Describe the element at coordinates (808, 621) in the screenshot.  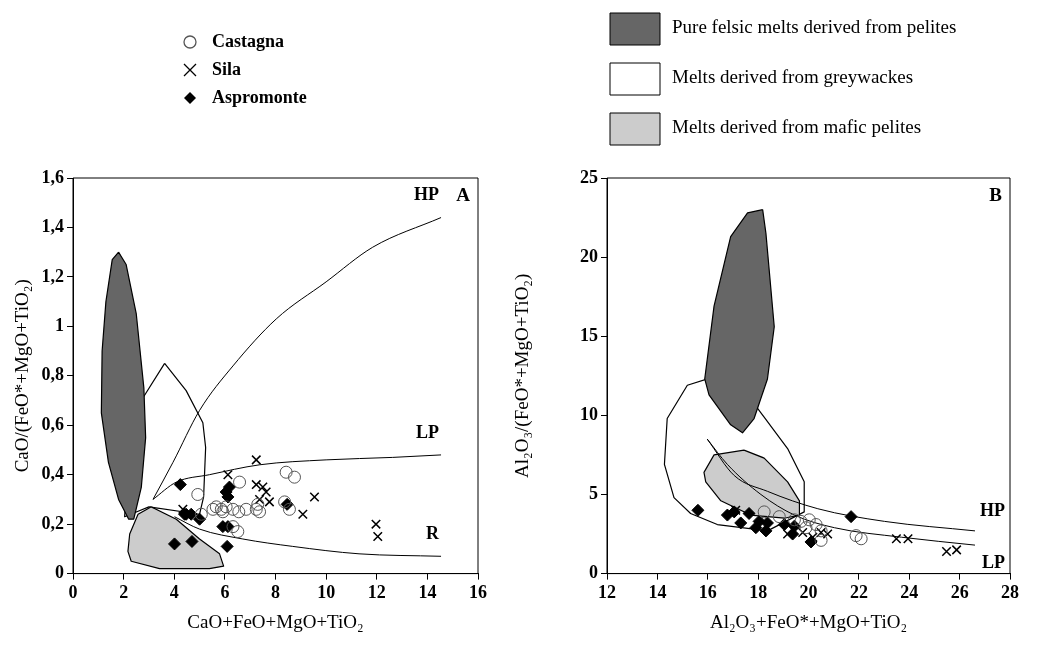
I see `x-axis-title: Al₂O₃+FeO*+MgO+TiO₂` at that location.